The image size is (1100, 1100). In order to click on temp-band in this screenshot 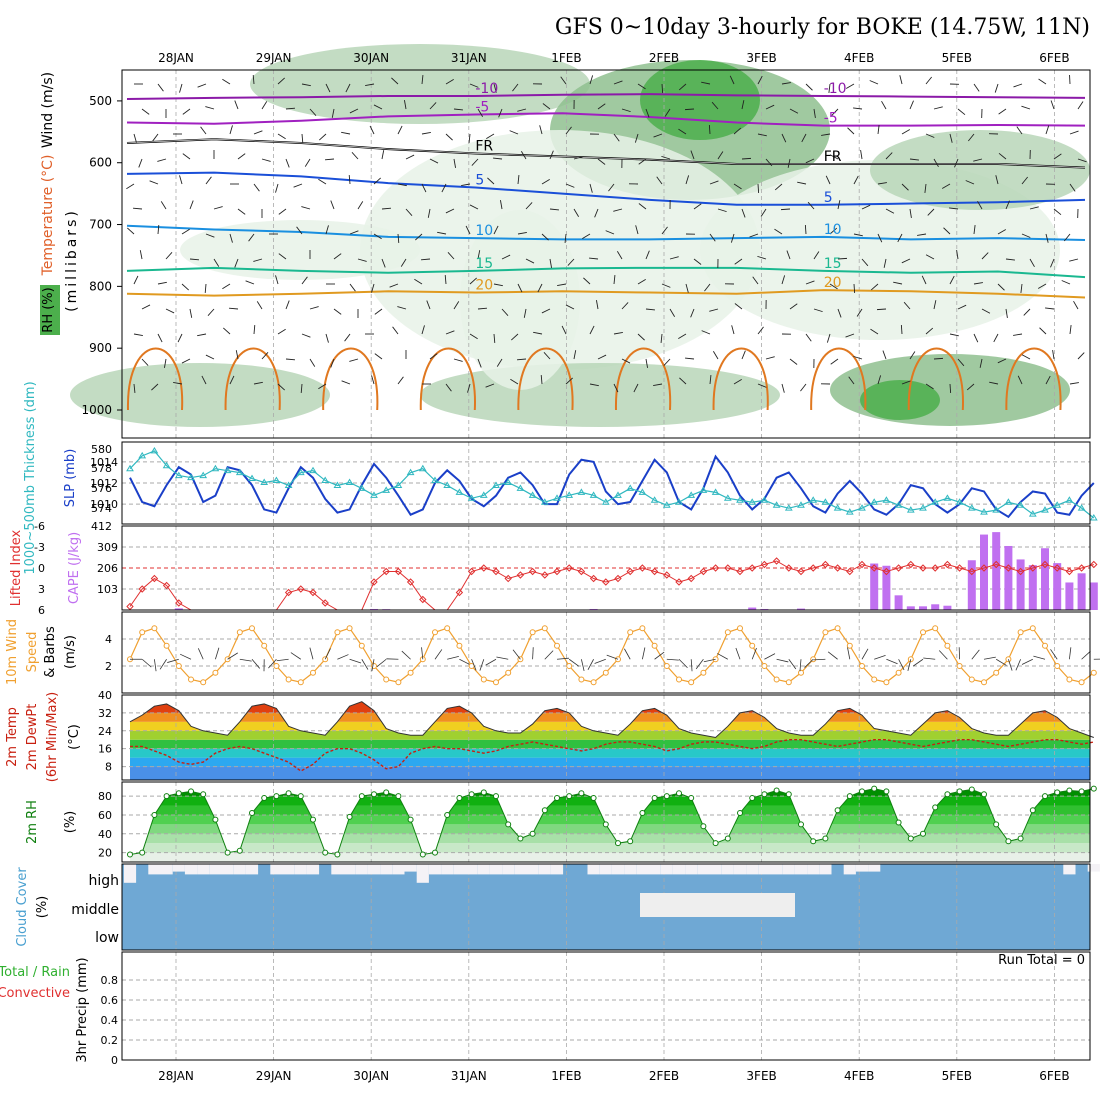, I will do `click(610, 773)`.